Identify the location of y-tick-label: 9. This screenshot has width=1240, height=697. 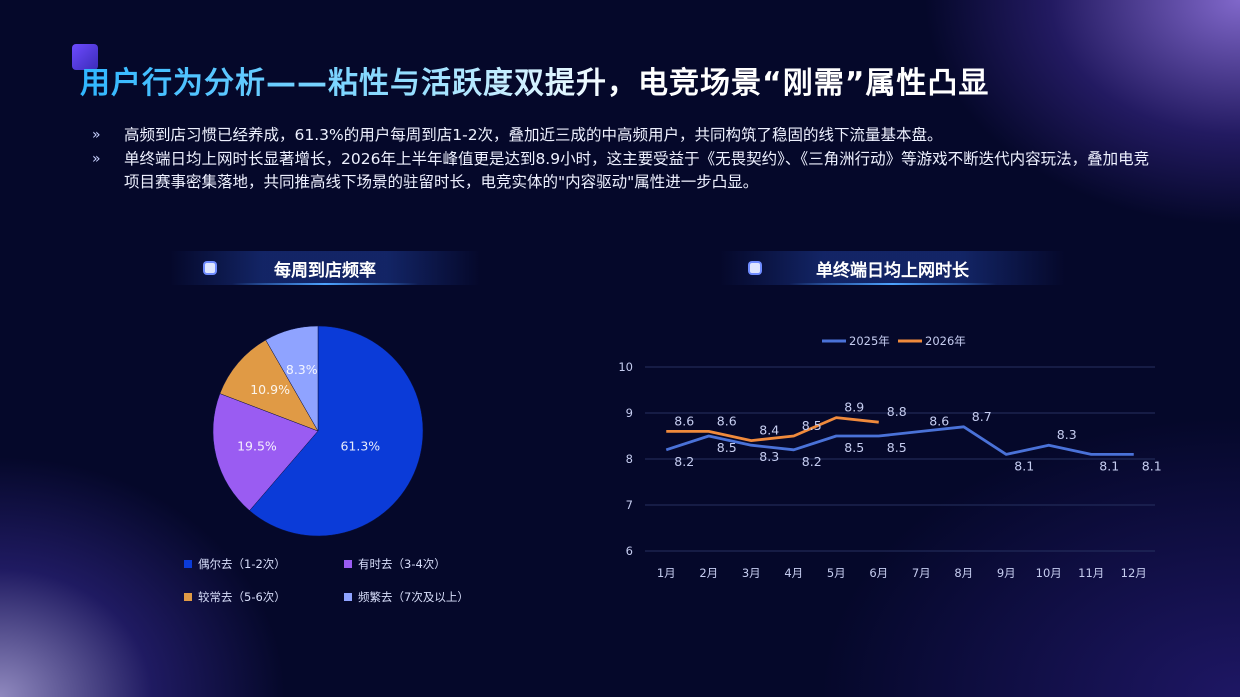
(629, 413).